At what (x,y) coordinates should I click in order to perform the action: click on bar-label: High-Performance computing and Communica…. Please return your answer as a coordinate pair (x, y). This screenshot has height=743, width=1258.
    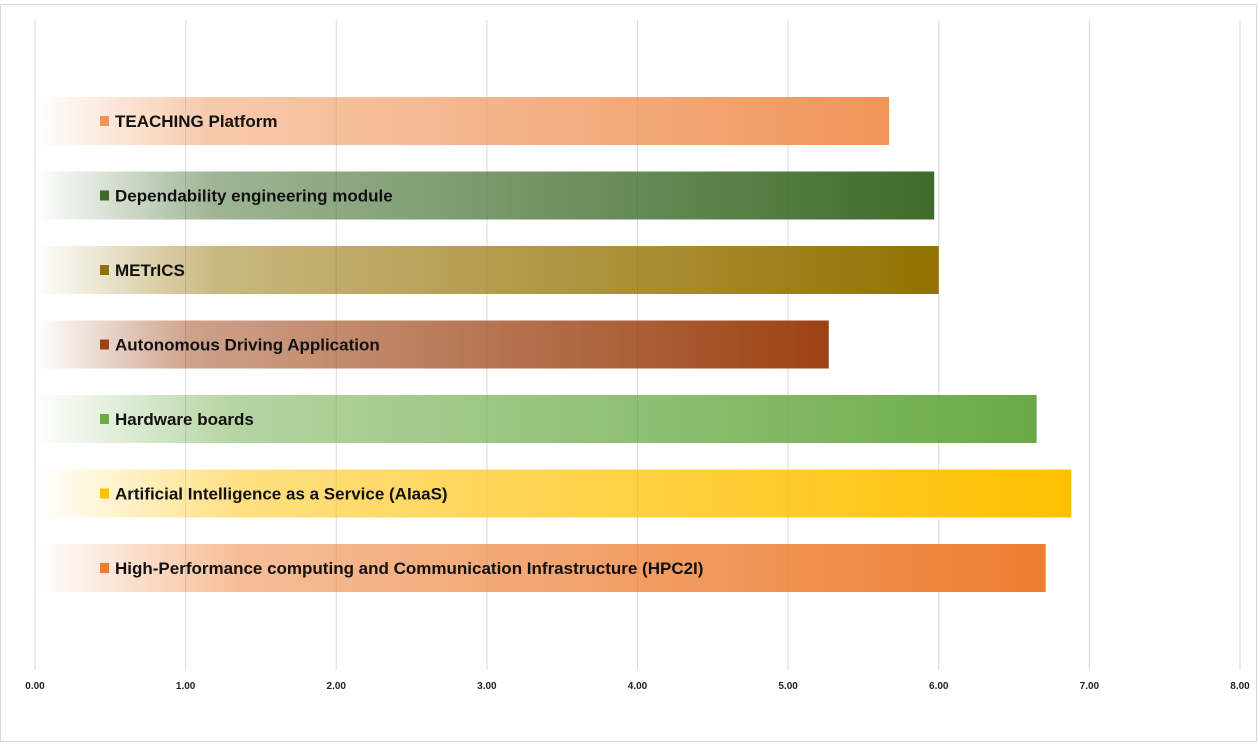
    Looking at the image, I should click on (409, 568).